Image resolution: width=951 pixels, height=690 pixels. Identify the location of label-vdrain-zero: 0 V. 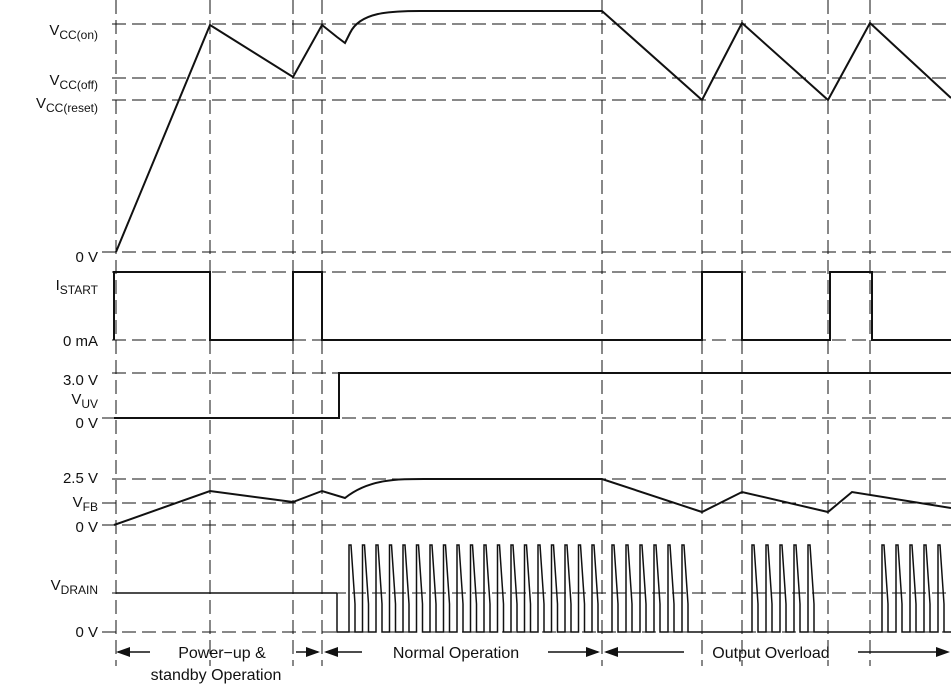
(86, 632).